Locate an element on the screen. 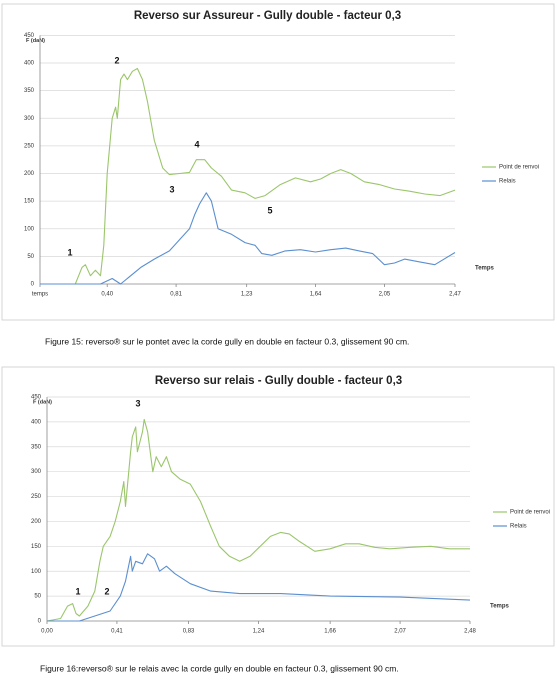 This screenshot has width=557, height=683. x-tick-label: 1,66 is located at coordinates (330, 632).